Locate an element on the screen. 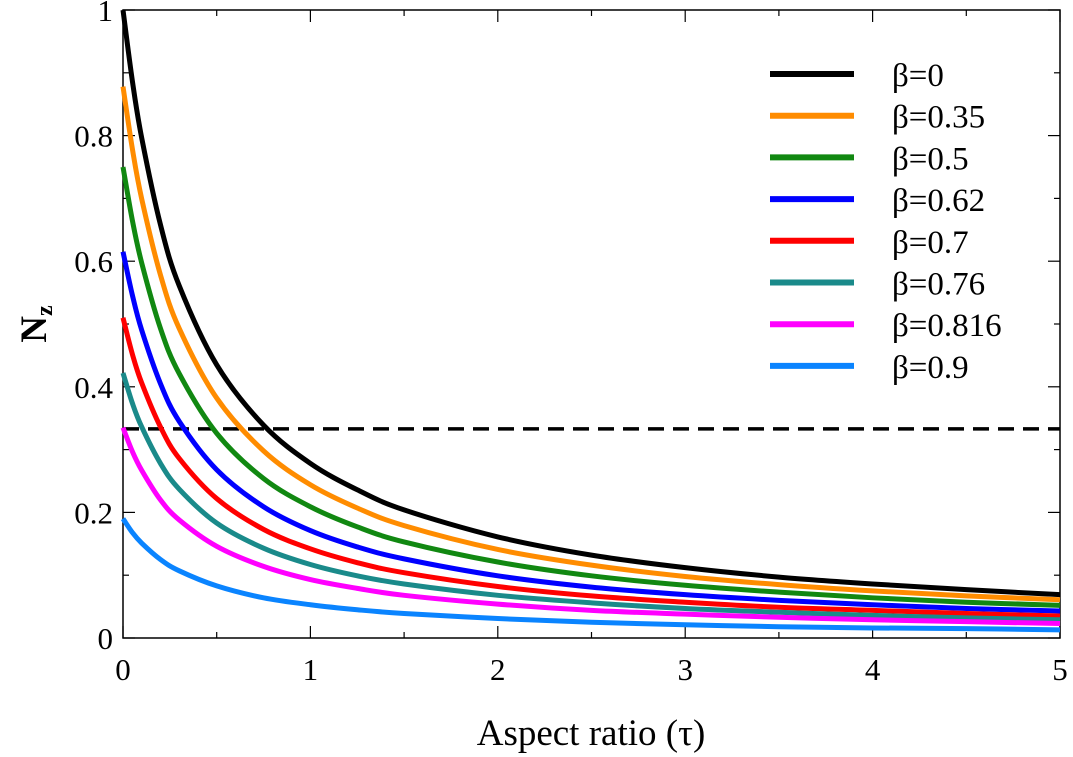 Image resolution: width=1073 pixels, height=757 pixels. svg-text: Nz is located at coordinates (36, 324).